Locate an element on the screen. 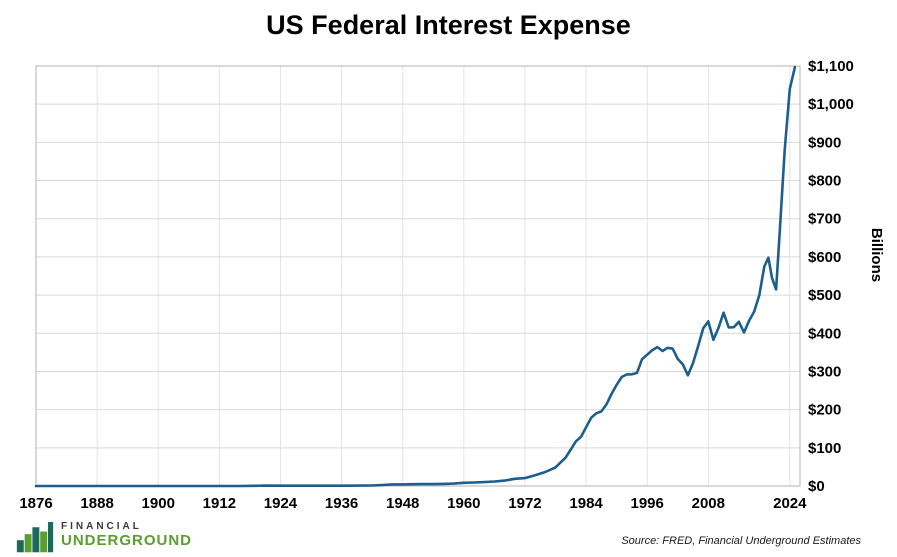 Image resolution: width=897 pixels, height=557 pixels. y-tick-label: $700 is located at coordinates (824, 219).